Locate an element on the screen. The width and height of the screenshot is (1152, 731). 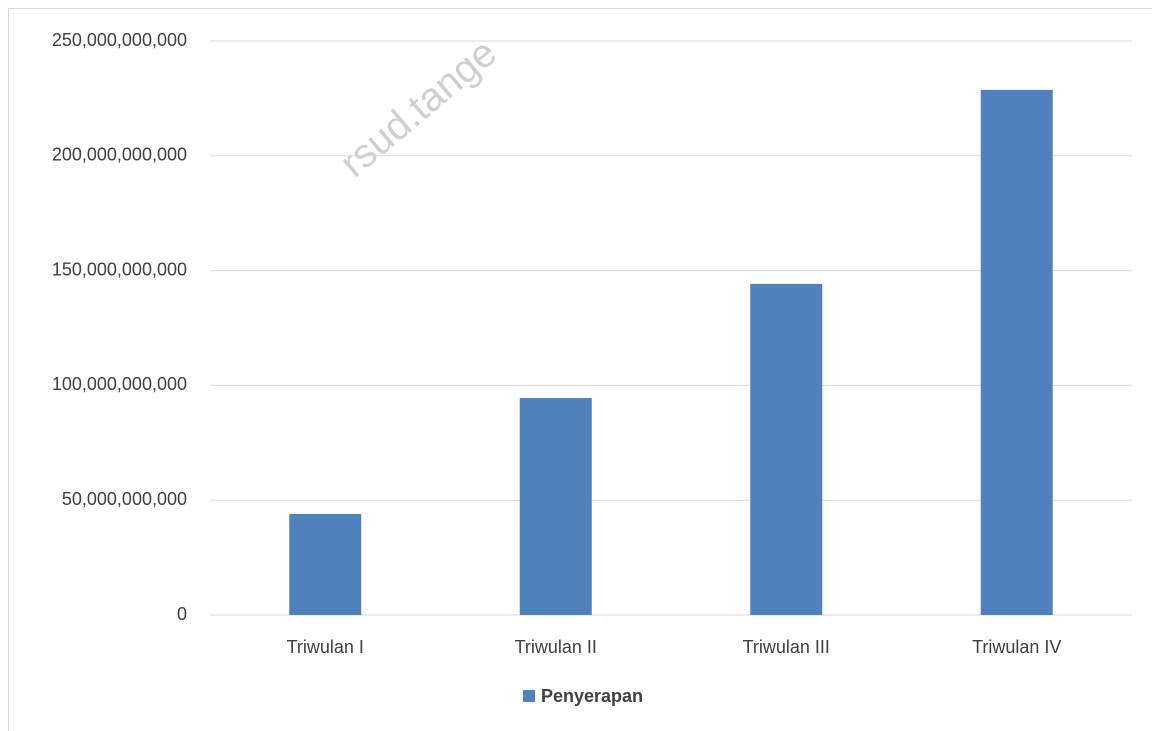
y-tick-label: 200,000,000,000 is located at coordinates (119, 155).